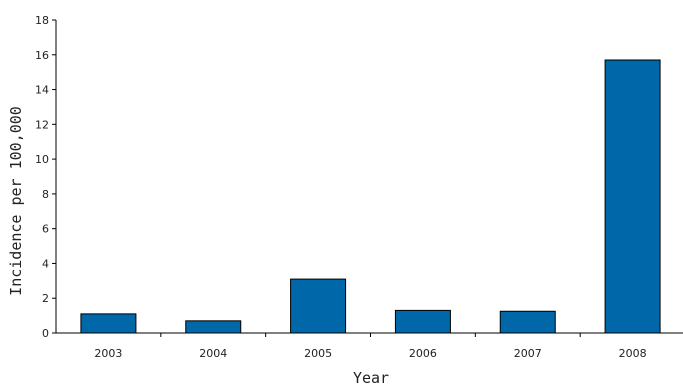  I want to click on y-axis-title: Incidence per 100,000, so click(16, 201).